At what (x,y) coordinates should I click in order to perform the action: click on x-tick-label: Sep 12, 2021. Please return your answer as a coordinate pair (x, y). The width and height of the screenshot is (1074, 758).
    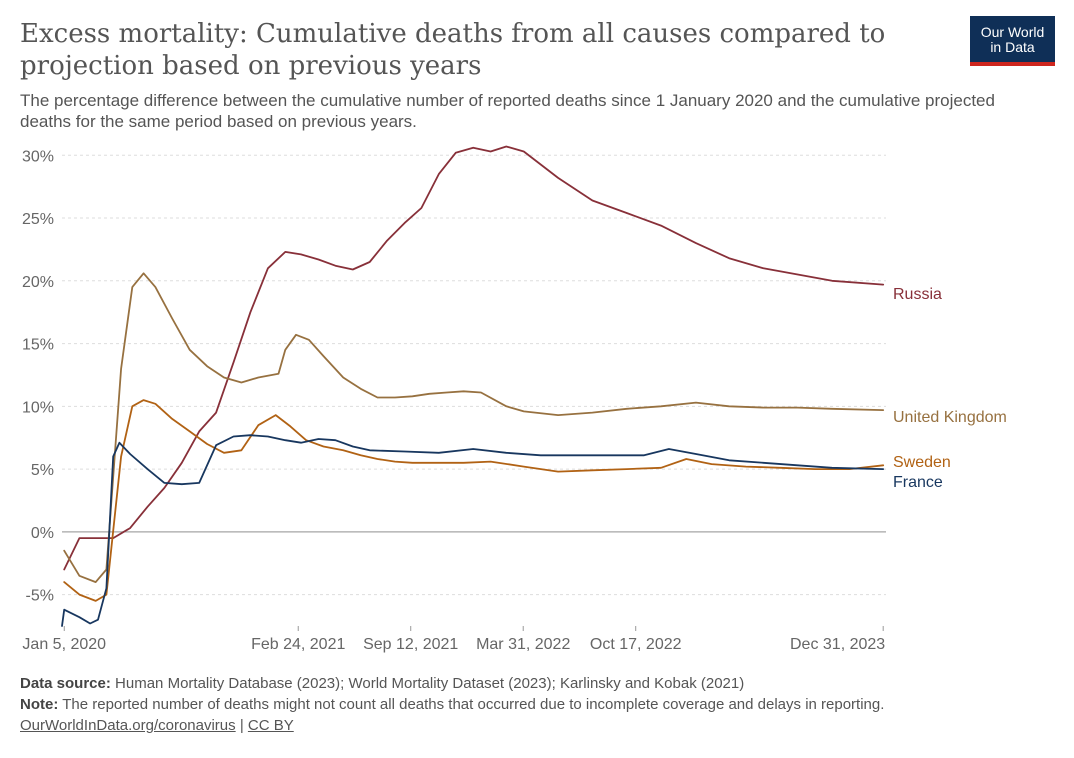
    Looking at the image, I should click on (410, 644).